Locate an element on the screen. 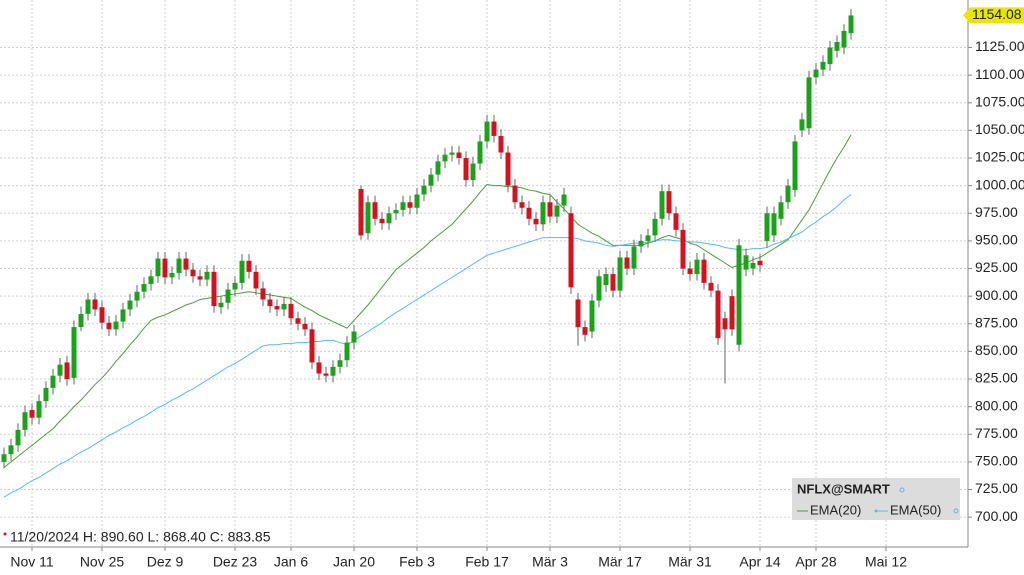 The height and width of the screenshot is (575, 1024). x-tick-label: Dez 9 is located at coordinates (165, 562).